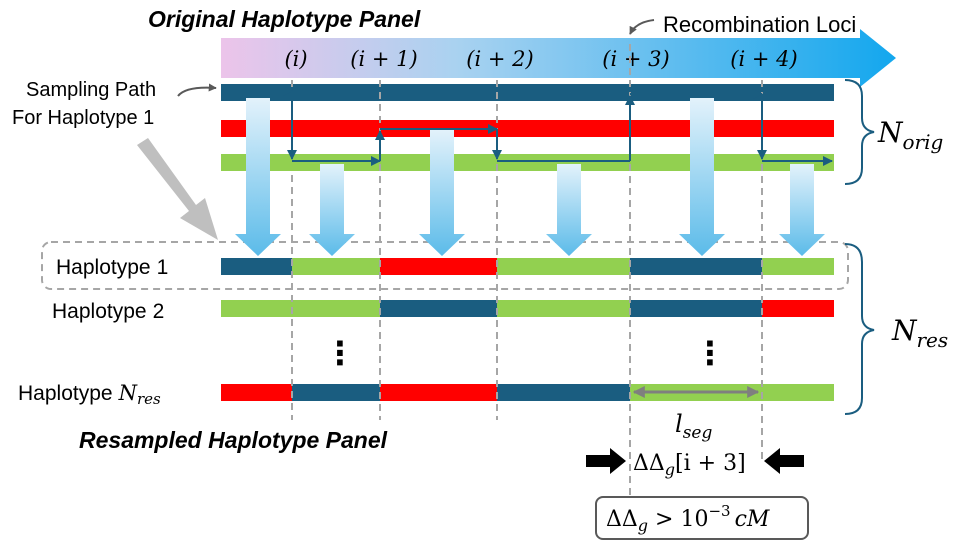 The height and width of the screenshot is (544, 968). I want to click on resampled-panel-title: Resampled Haplotype Panel, so click(233, 440).